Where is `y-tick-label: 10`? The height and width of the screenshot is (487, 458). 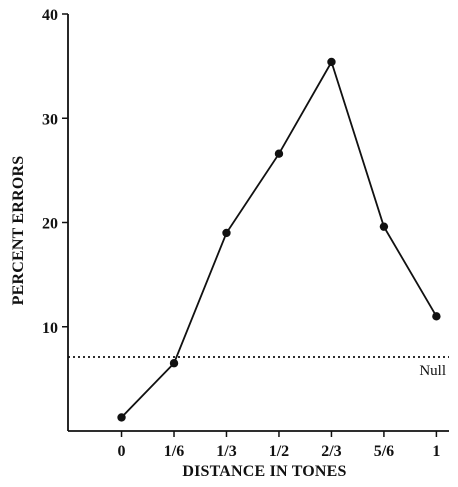 y-tick-label: 10 is located at coordinates (50, 328).